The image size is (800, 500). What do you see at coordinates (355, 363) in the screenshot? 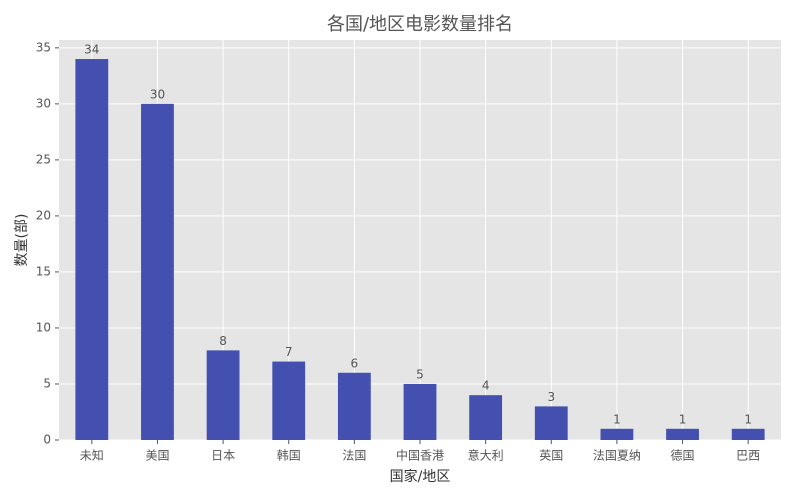
I see `data-label: 6` at bounding box center [355, 363].